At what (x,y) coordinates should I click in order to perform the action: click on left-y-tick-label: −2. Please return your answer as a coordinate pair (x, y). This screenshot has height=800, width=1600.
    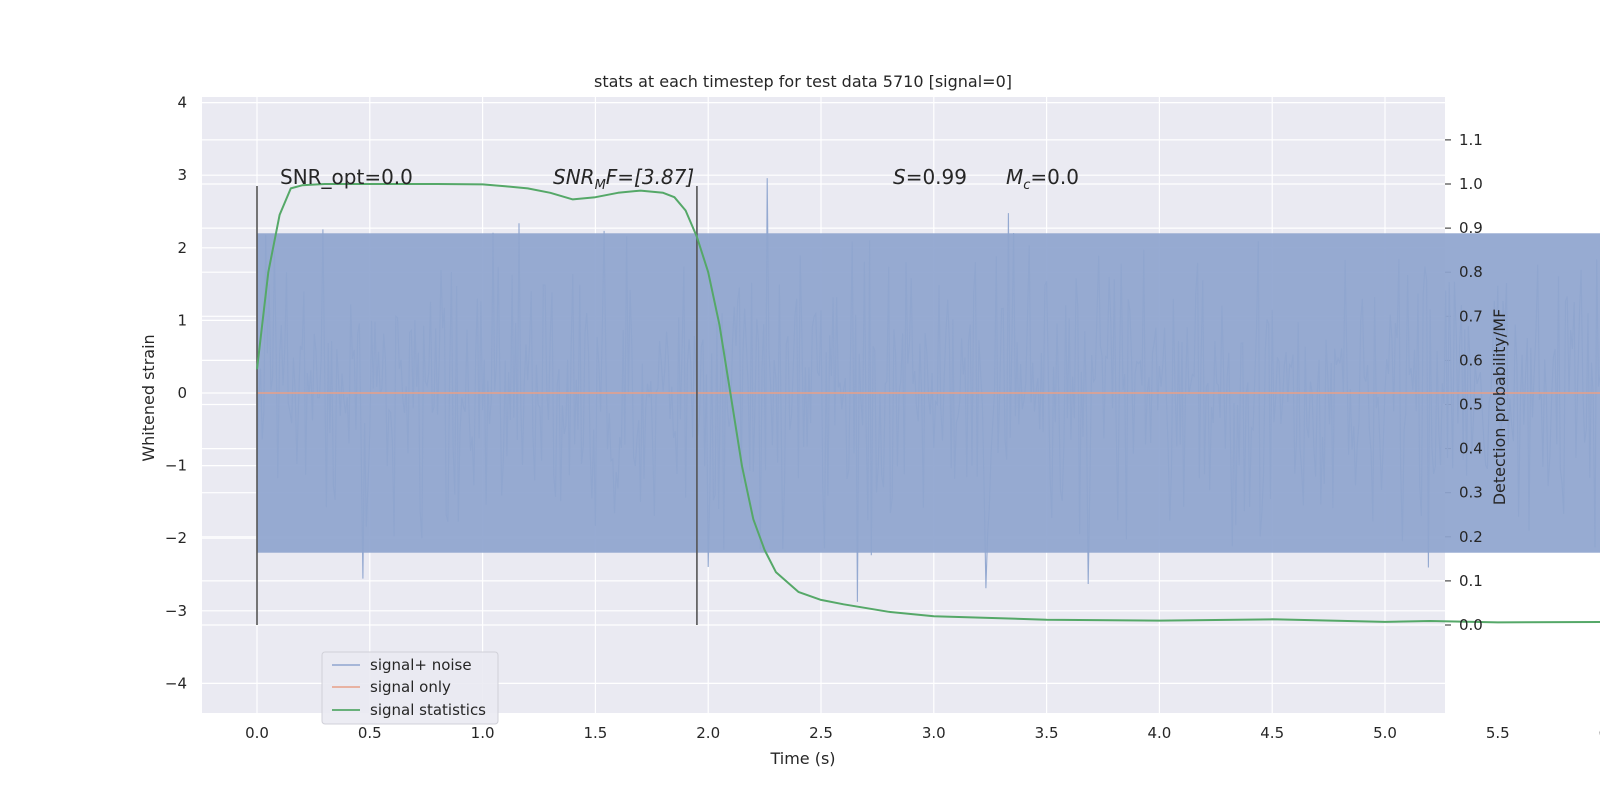
    Looking at the image, I should click on (176, 538).